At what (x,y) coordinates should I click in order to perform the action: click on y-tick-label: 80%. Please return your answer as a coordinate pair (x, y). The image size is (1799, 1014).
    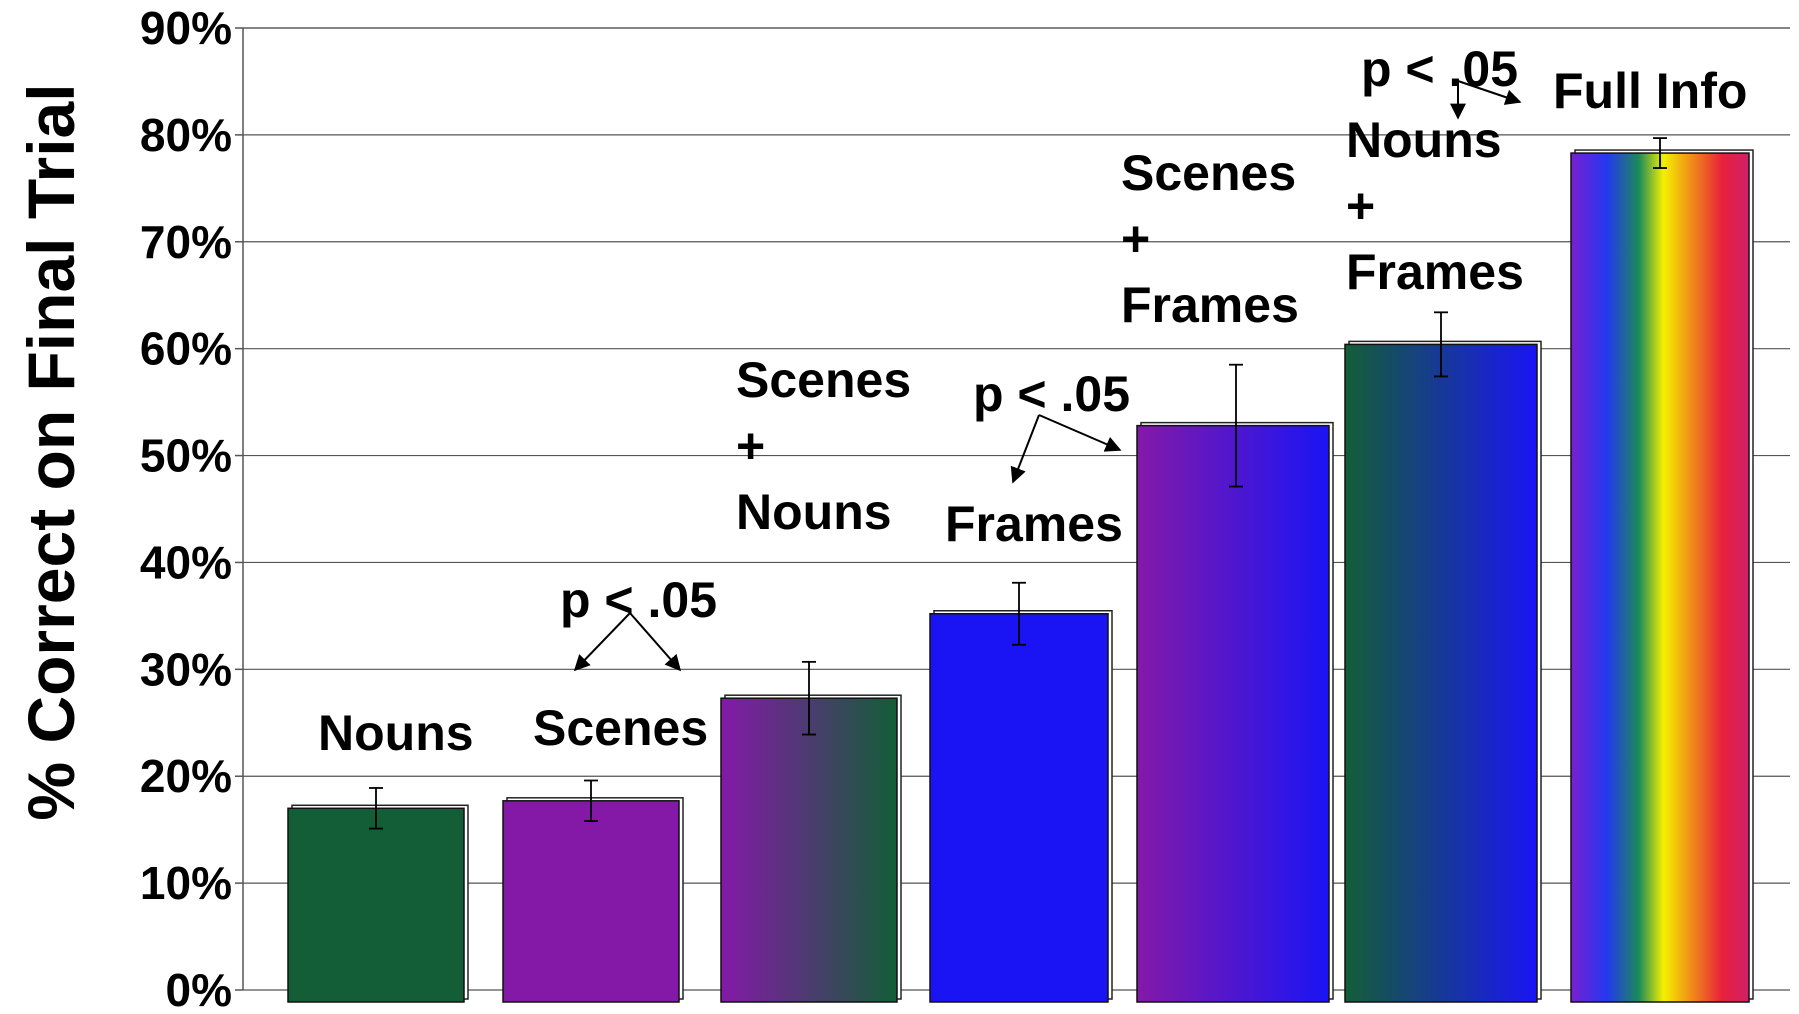
    Looking at the image, I should click on (186, 135).